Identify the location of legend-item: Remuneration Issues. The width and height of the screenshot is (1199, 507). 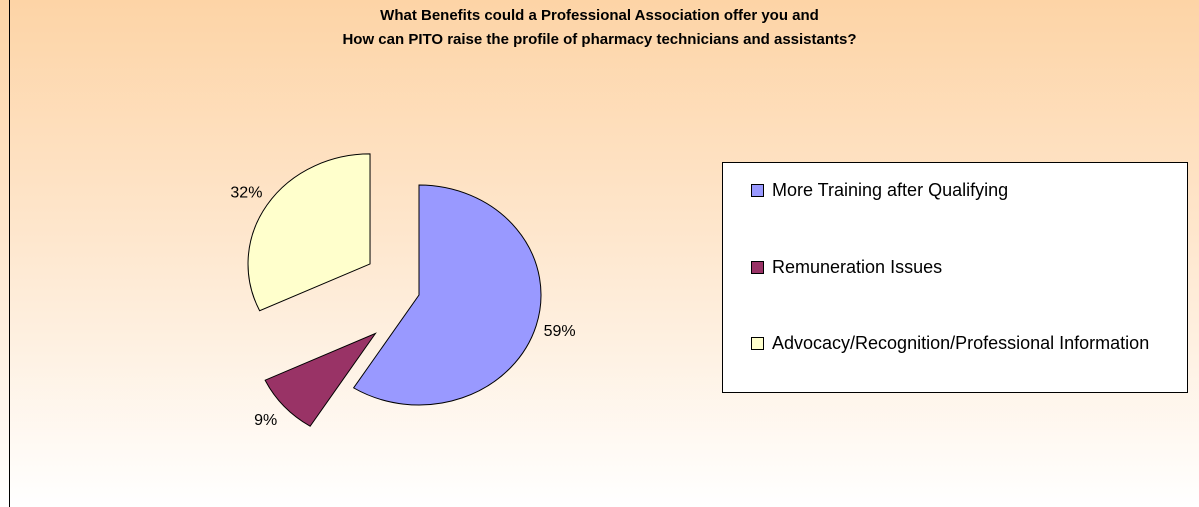
(961, 267).